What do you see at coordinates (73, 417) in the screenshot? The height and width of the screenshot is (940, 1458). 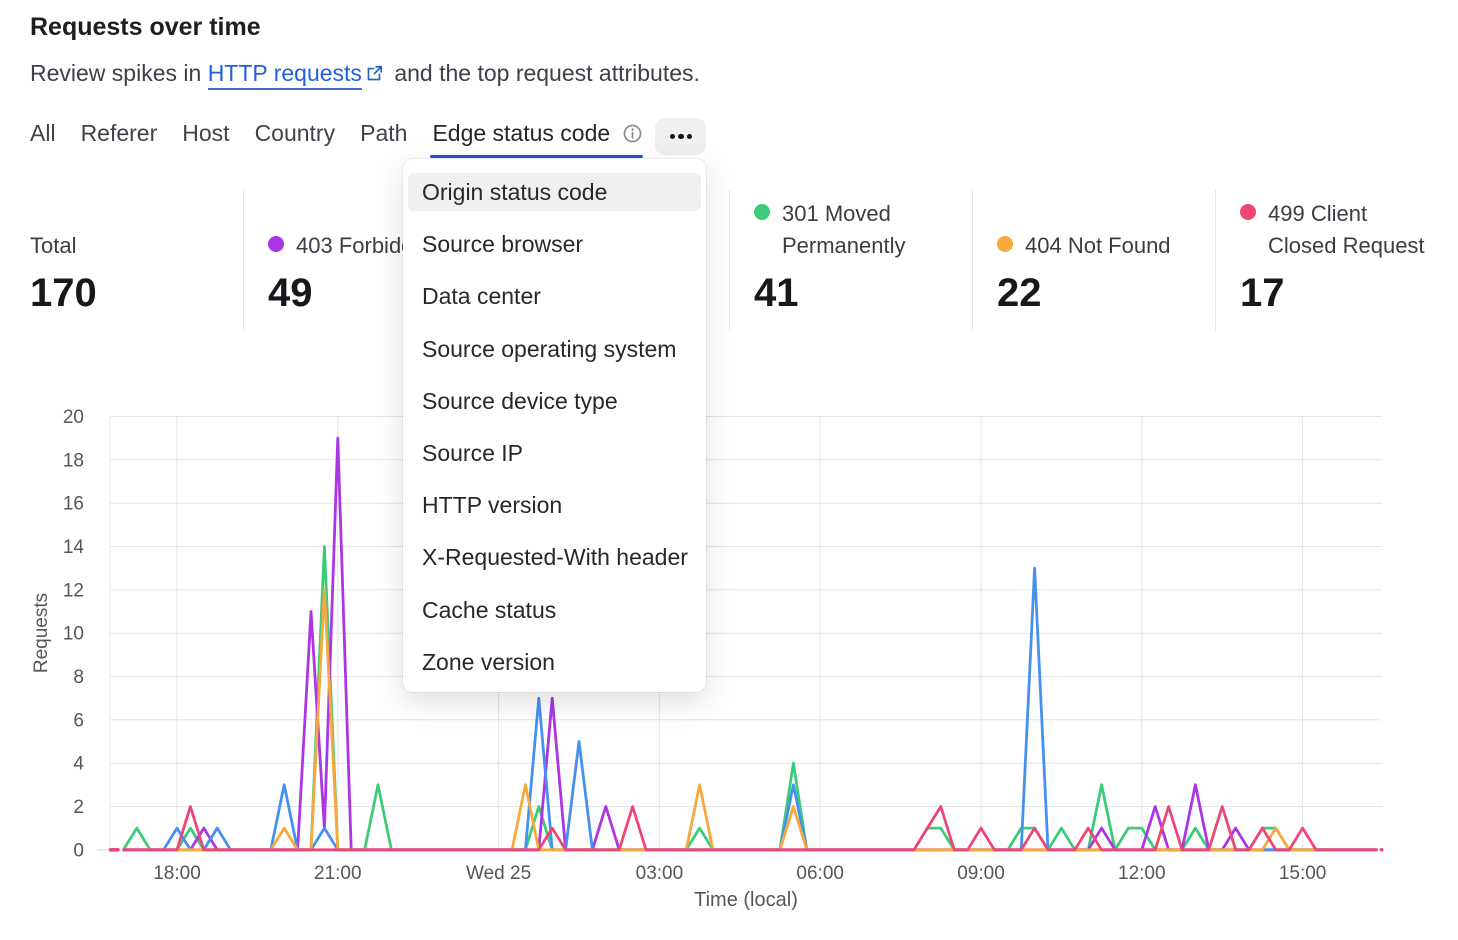 I see `svg-text: 20` at bounding box center [73, 417].